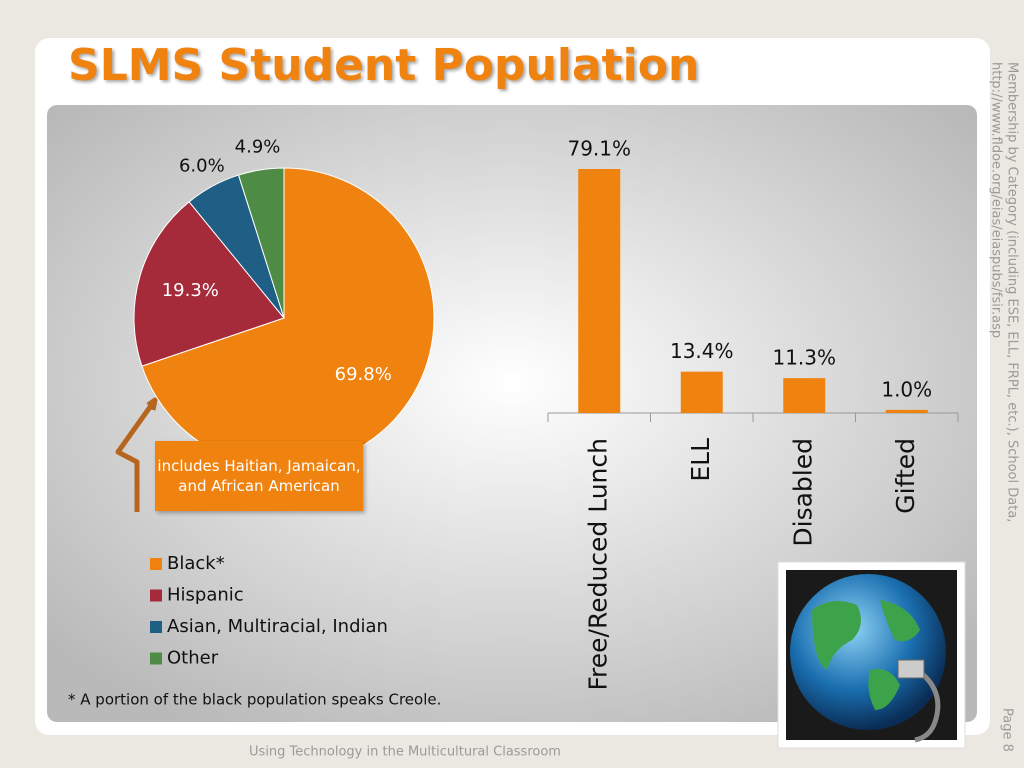  Describe the element at coordinates (927, 706) in the screenshot. I see `cable` at that location.